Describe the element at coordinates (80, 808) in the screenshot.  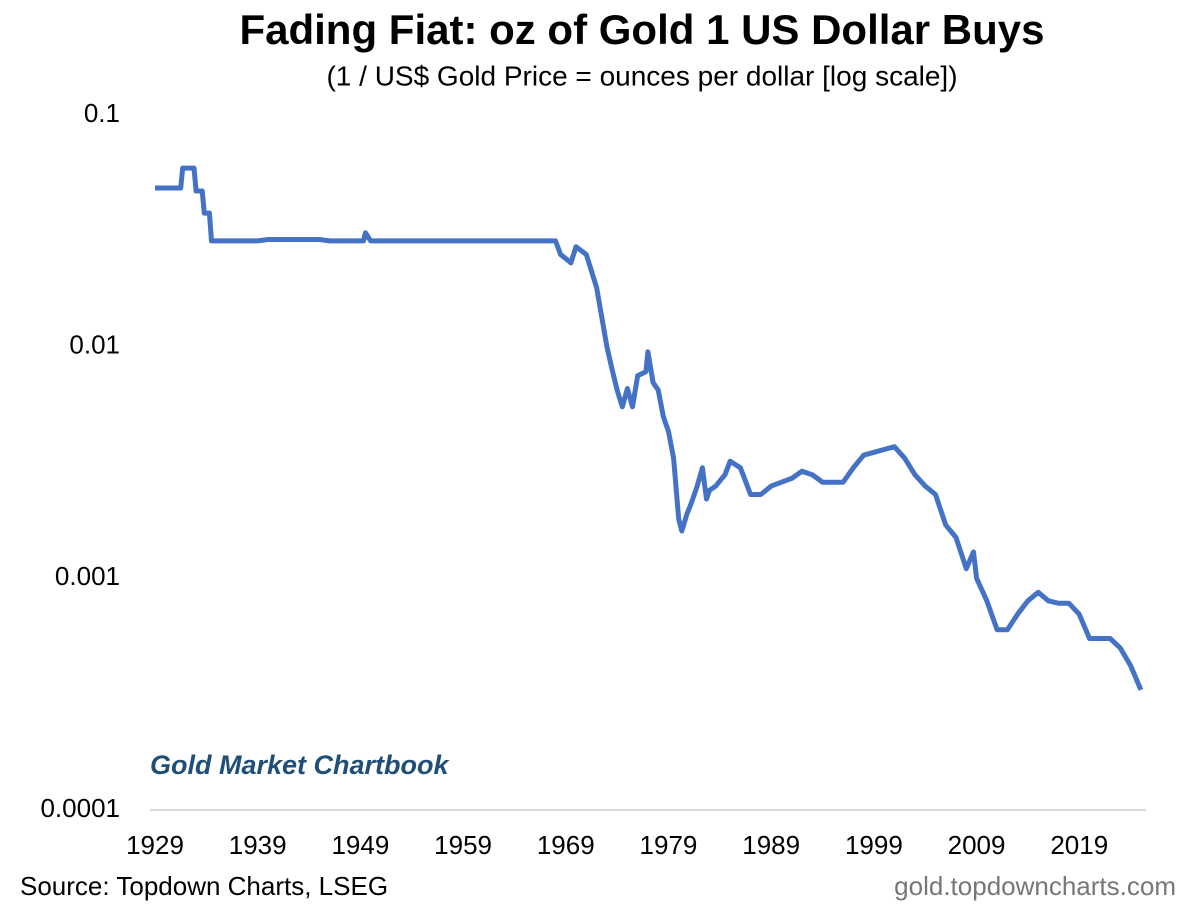
I see `y-tick-label: 0.0001` at that location.